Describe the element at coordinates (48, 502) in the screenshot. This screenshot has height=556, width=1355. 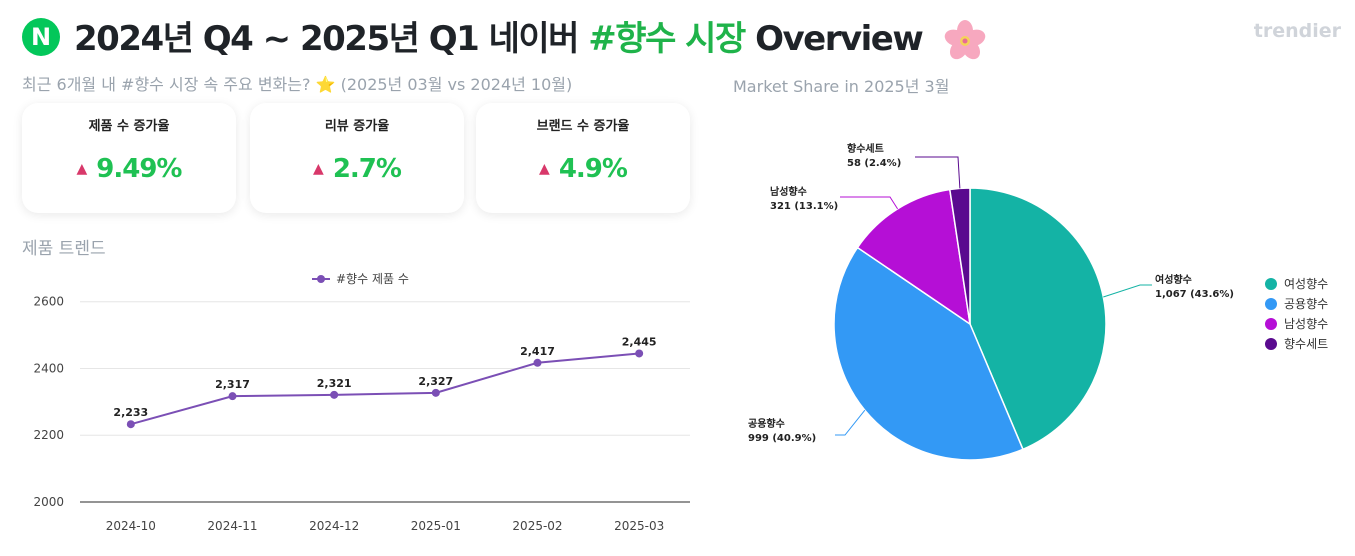
I see `y-tick-label: 2000` at that location.